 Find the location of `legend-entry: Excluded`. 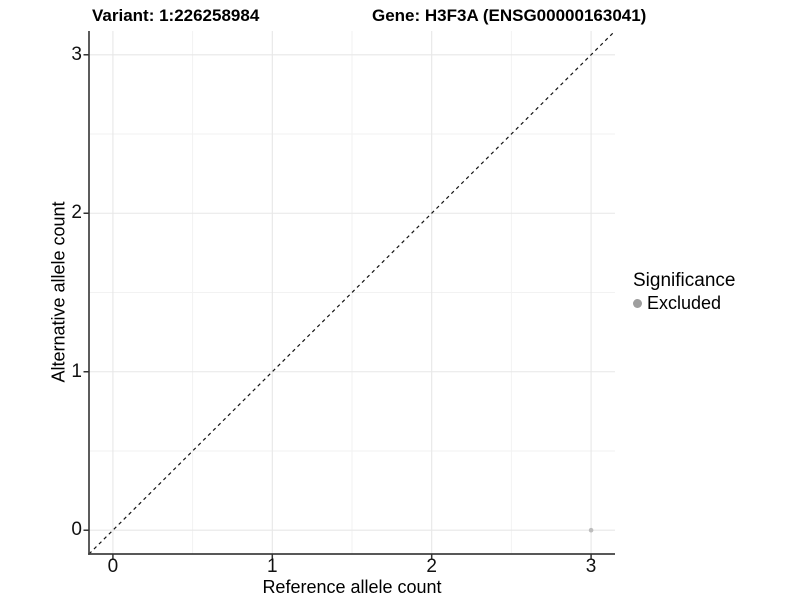

legend-entry: Excluded is located at coordinates (684, 303).